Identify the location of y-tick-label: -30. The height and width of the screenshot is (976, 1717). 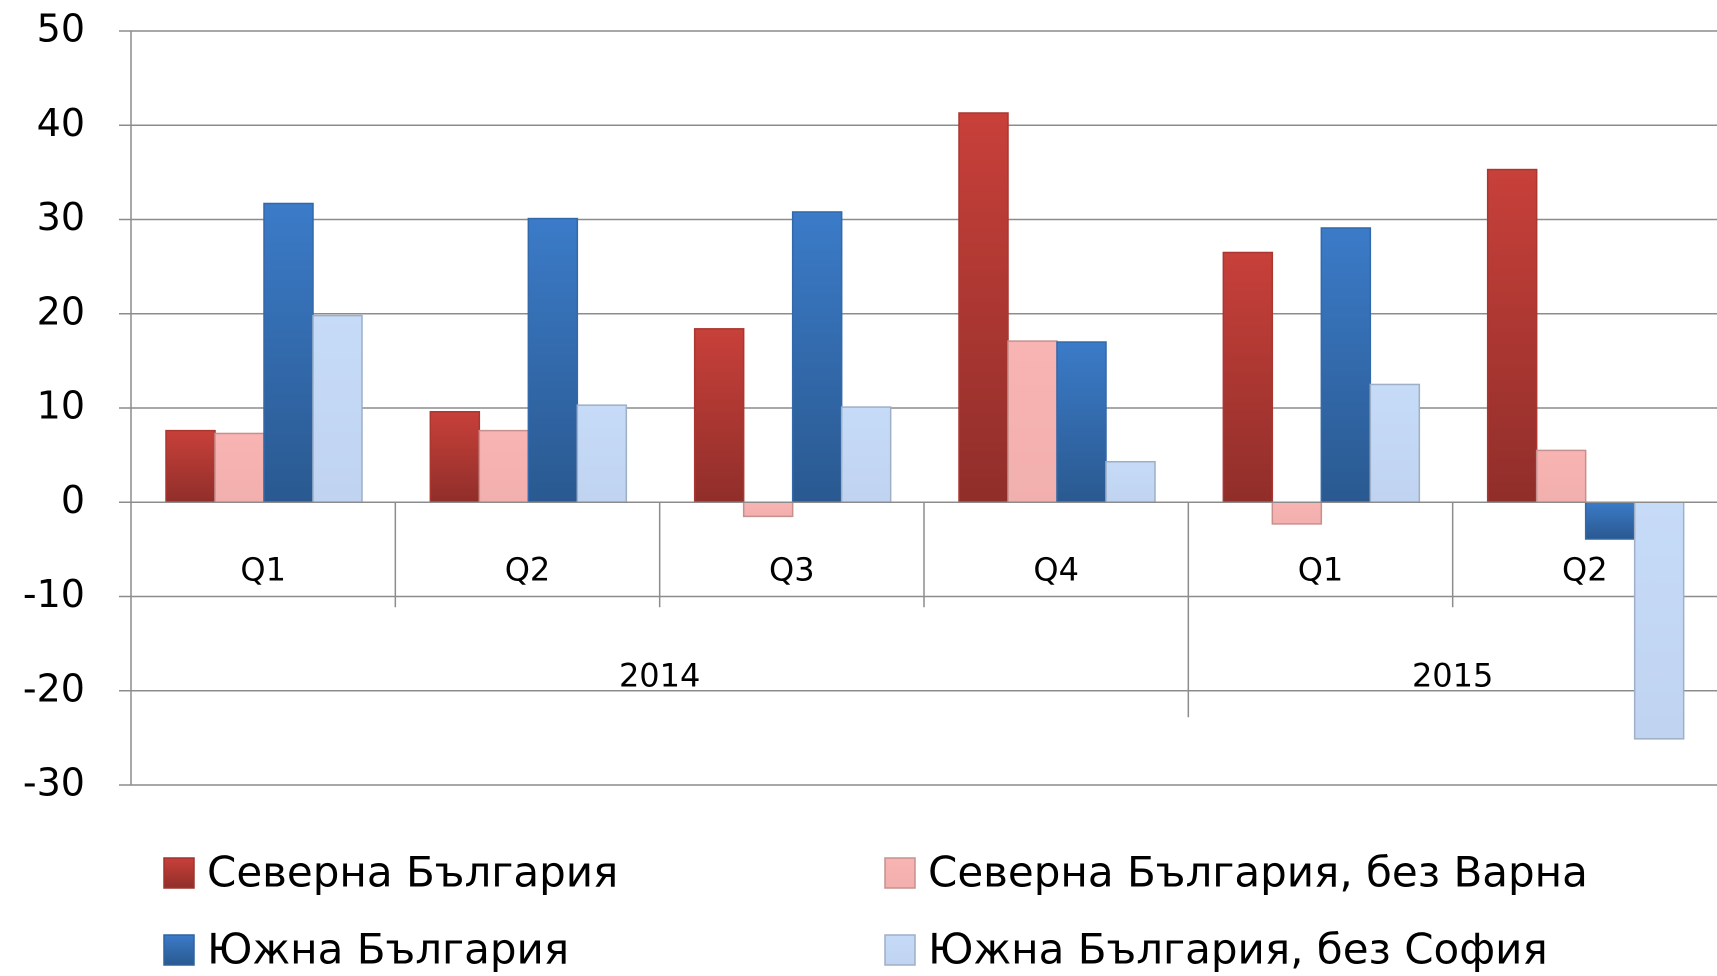
(54, 783).